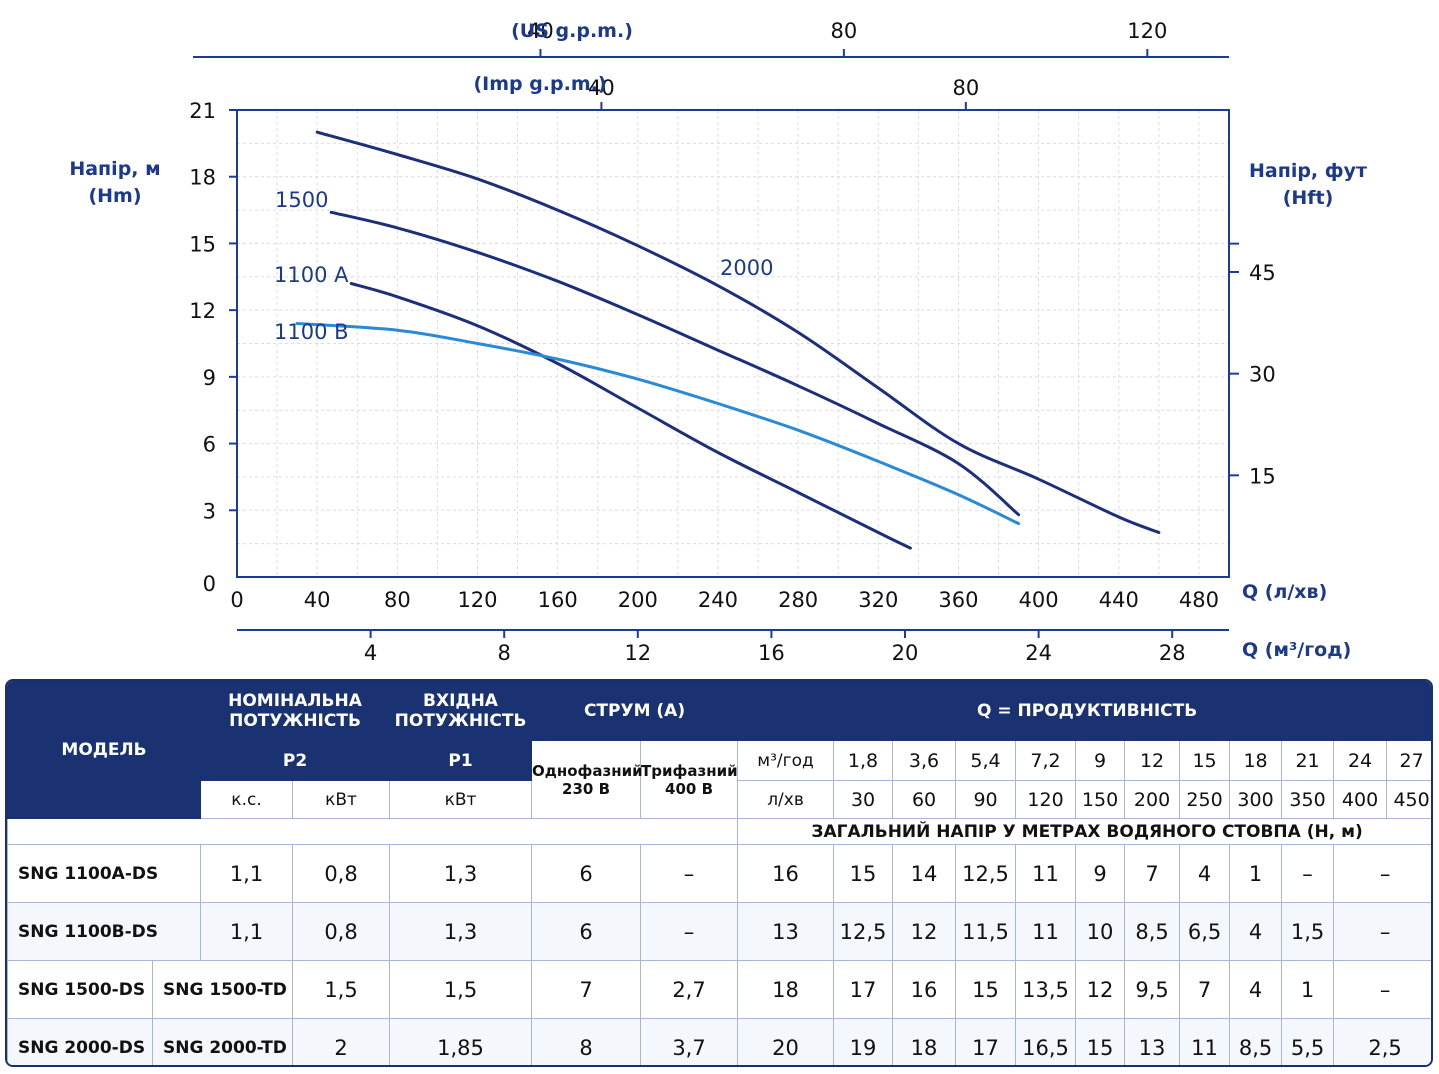 The width and height of the screenshot is (1439, 1074). Describe the element at coordinates (637, 653) in the screenshot. I see `m3h-tick-label: 12` at that location.